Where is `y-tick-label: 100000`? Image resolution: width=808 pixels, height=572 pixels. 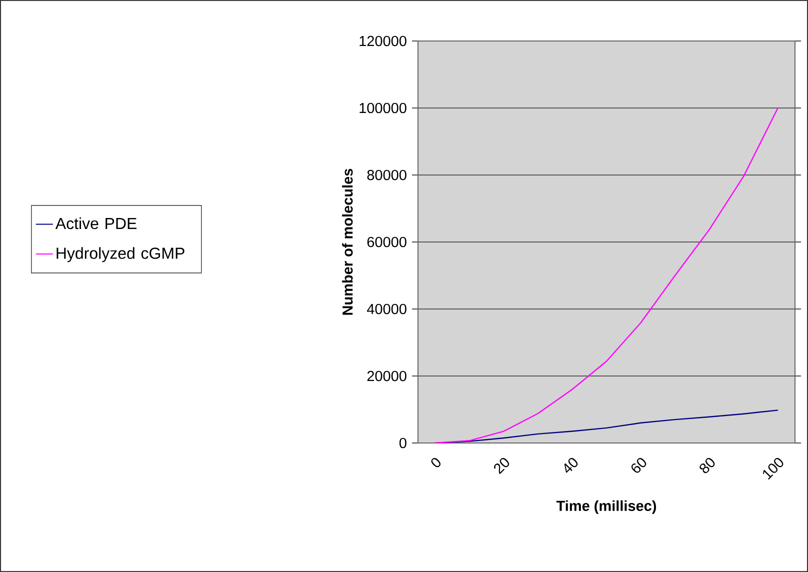
y-tick-label: 100000 is located at coordinates (383, 108).